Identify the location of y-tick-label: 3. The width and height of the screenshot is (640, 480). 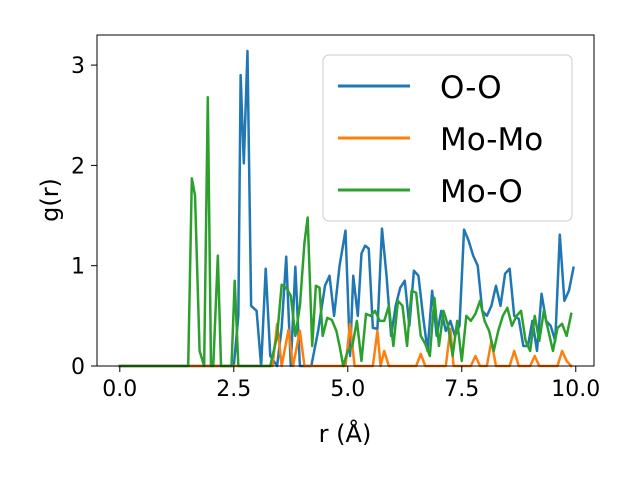
(78, 66).